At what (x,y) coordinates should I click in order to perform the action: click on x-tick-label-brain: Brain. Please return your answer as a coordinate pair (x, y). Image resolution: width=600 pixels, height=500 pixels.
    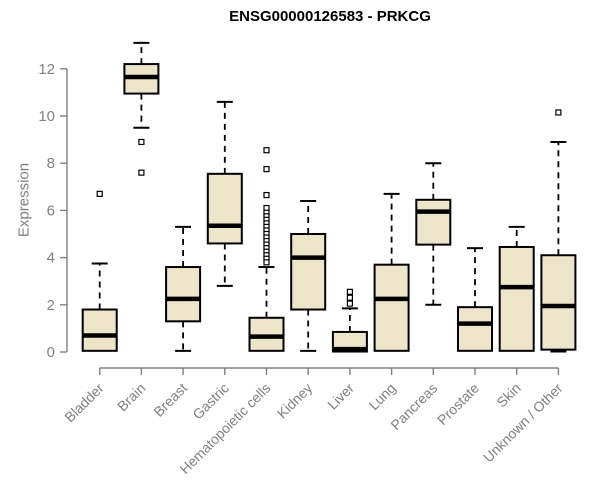
    Looking at the image, I should click on (131, 397).